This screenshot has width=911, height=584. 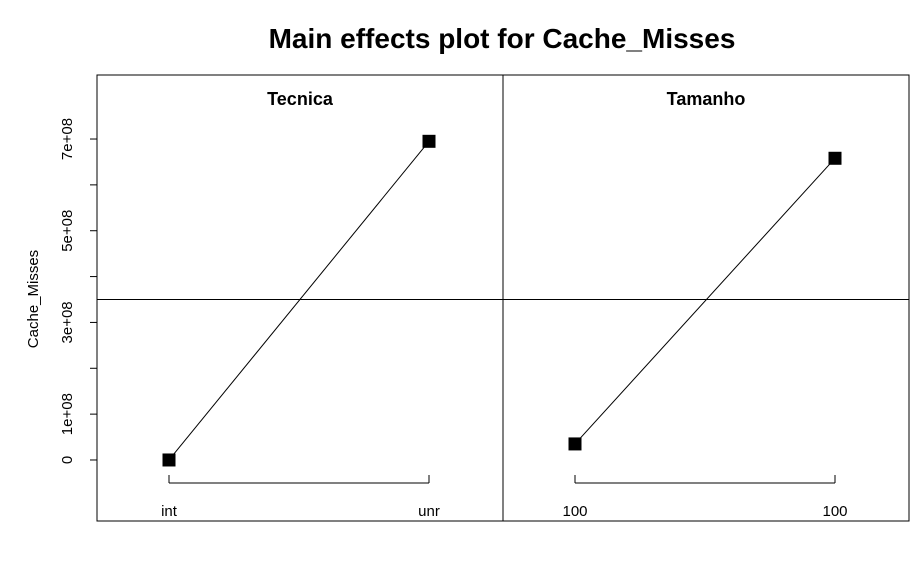 I want to click on x-tick-label: unr, so click(x=429, y=511).